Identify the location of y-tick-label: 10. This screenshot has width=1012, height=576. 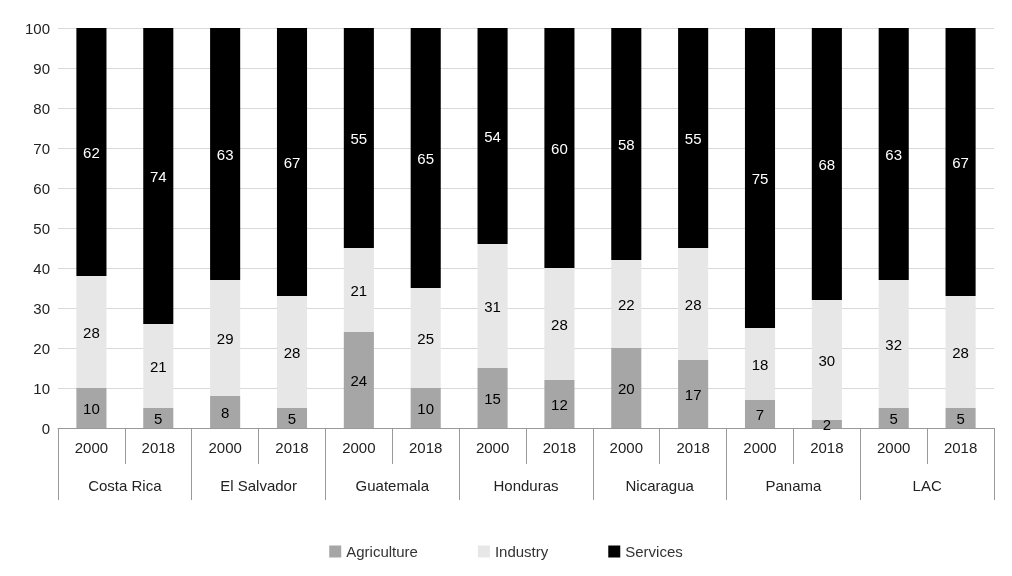
(41, 388).